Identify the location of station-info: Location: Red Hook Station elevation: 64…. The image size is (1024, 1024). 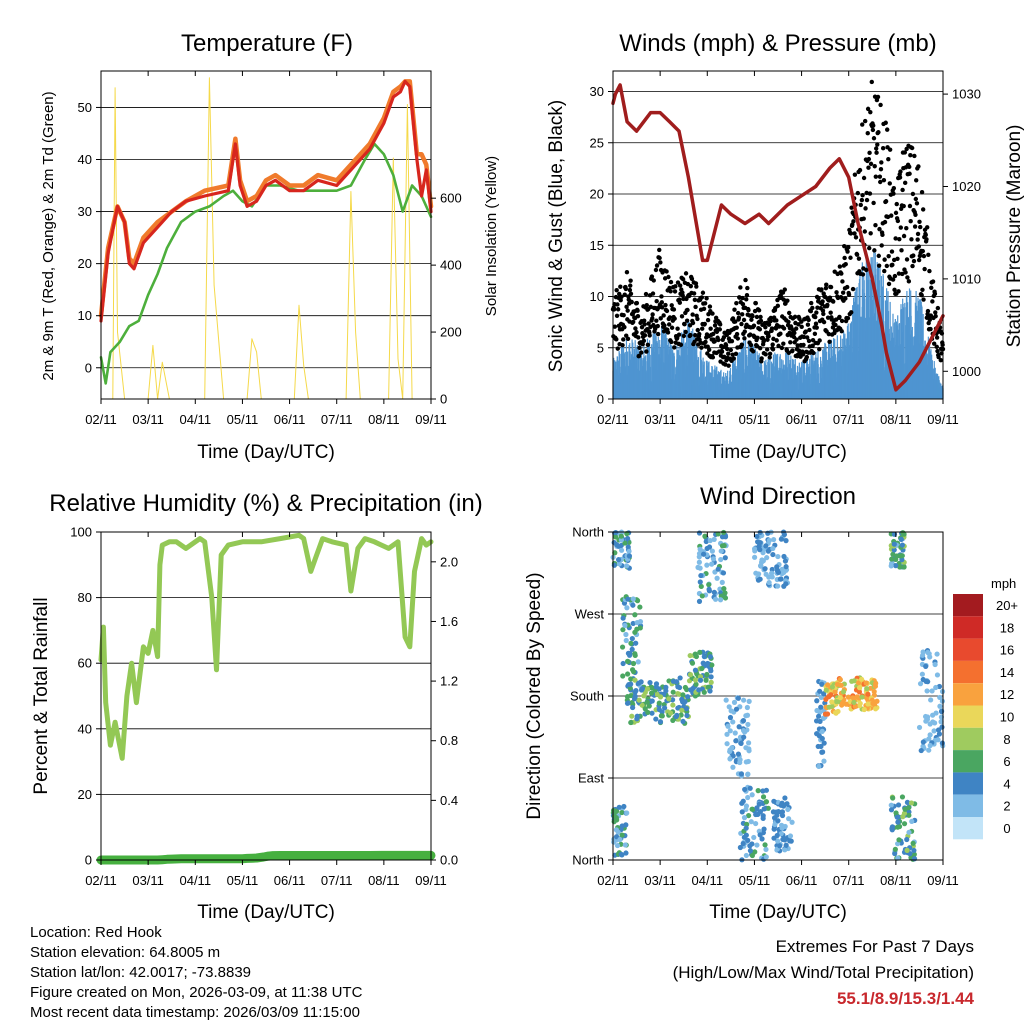
(196, 973).